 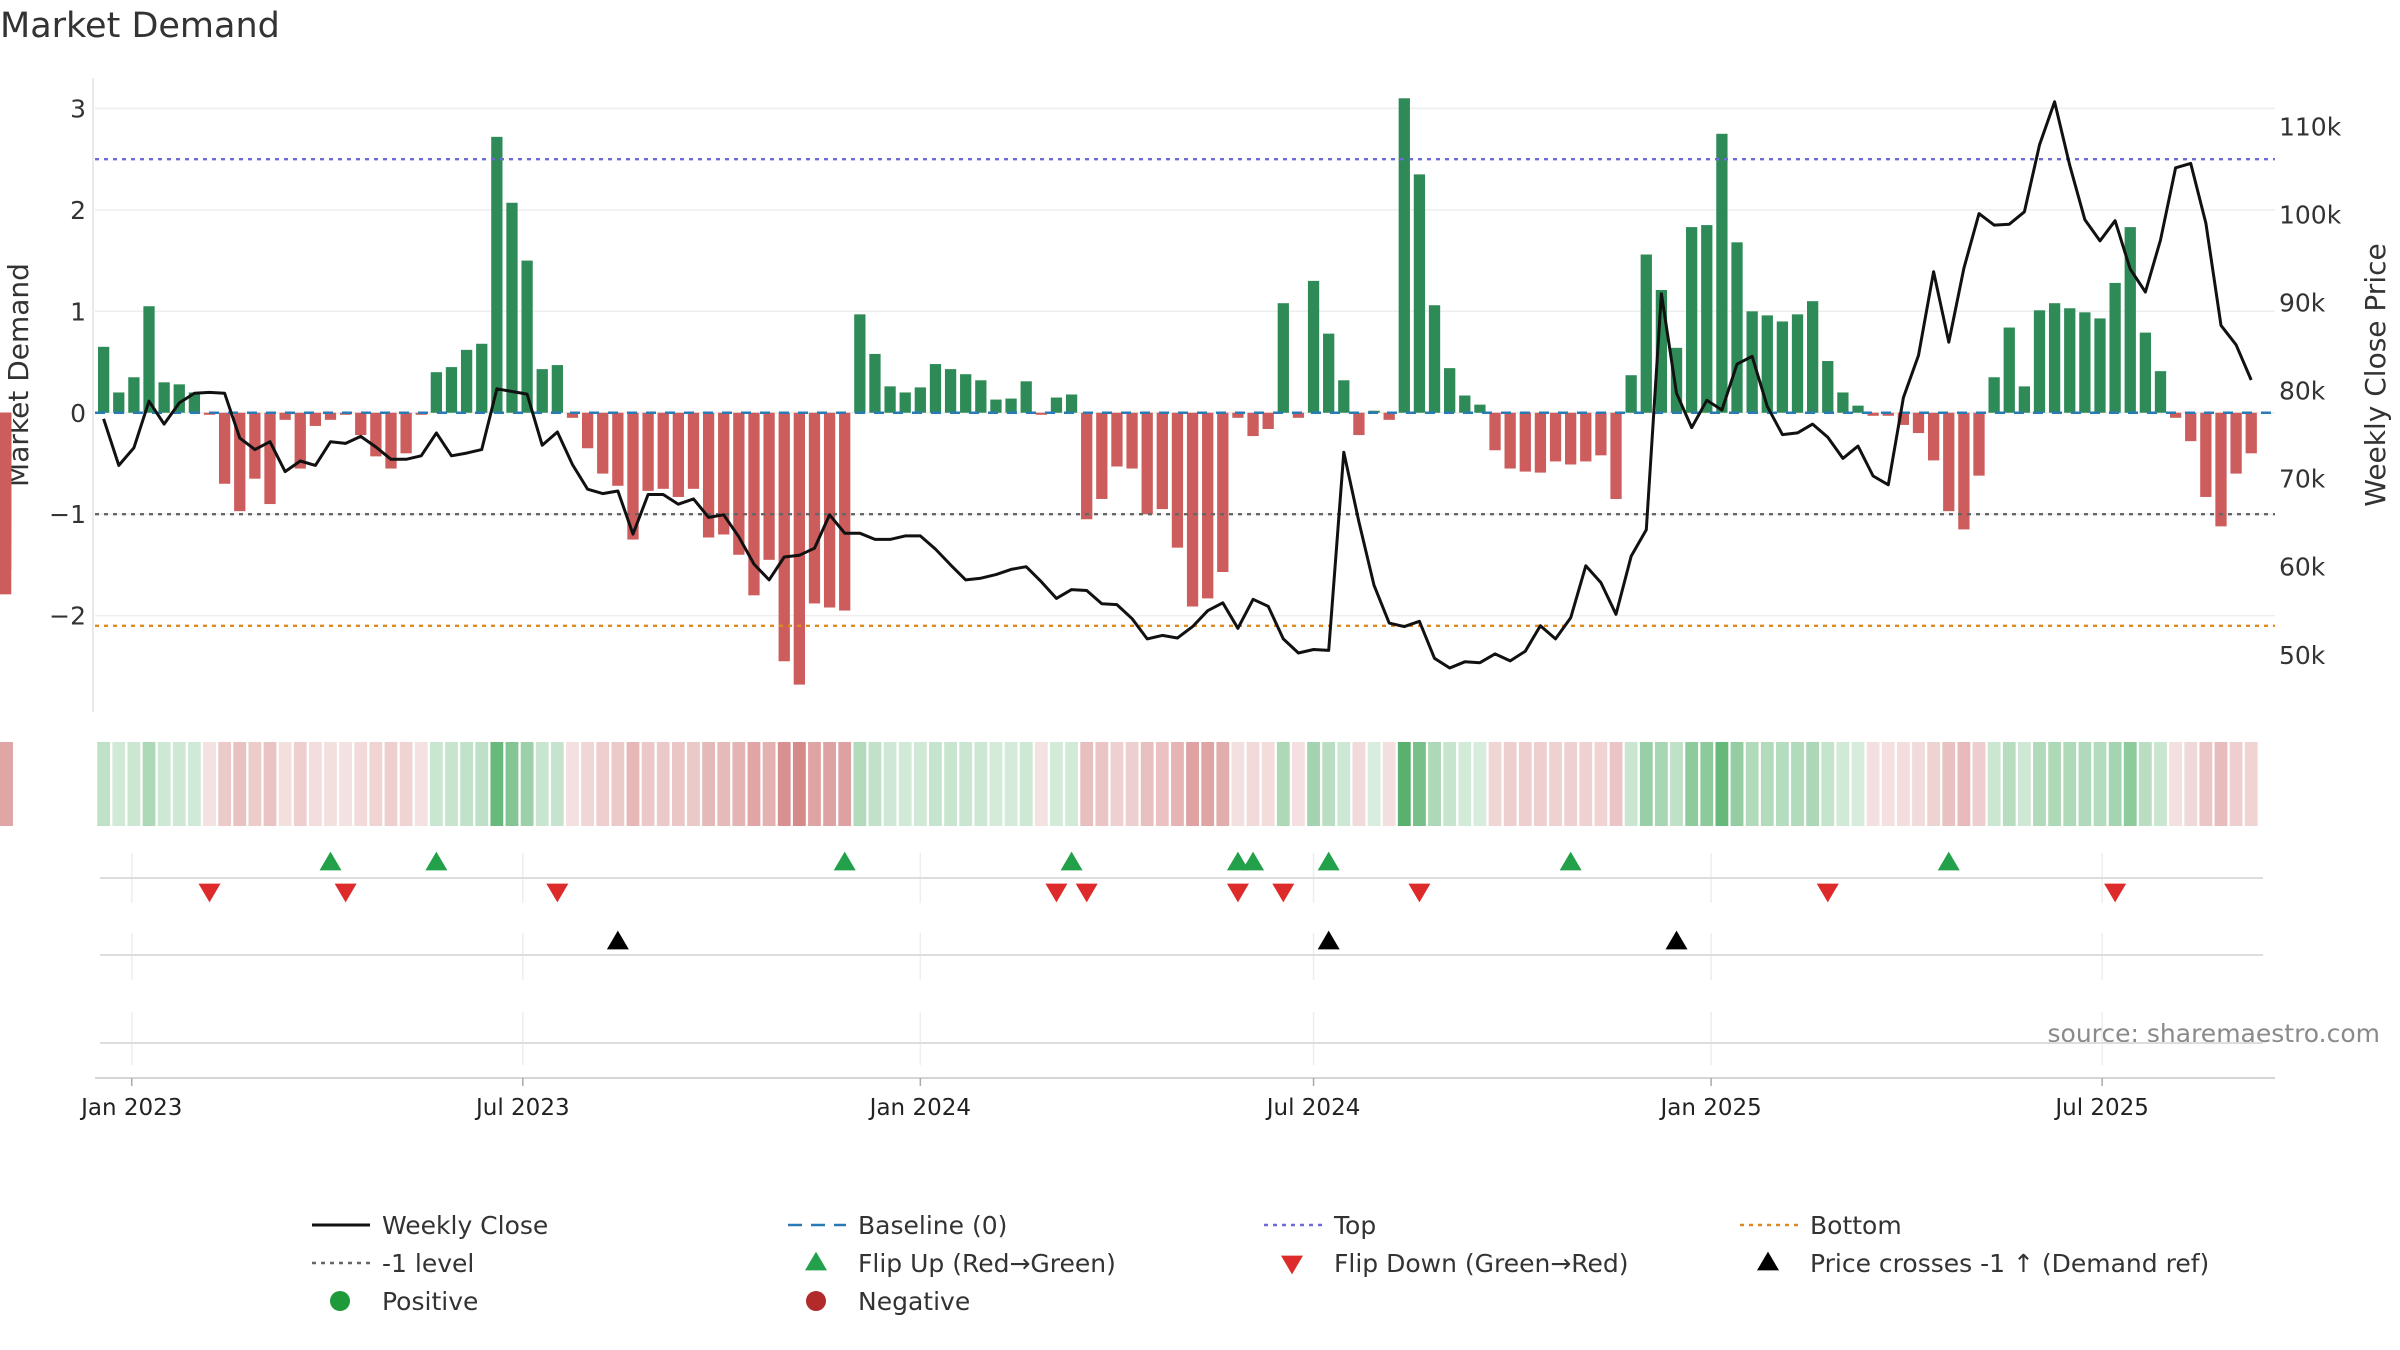 What do you see at coordinates (1354, 1225) in the screenshot?
I see `legend-label: Top` at bounding box center [1354, 1225].